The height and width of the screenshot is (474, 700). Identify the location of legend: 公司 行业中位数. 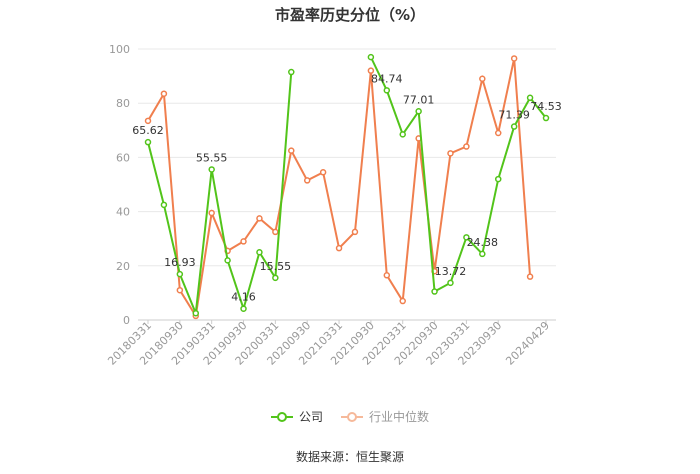
(350, 416).